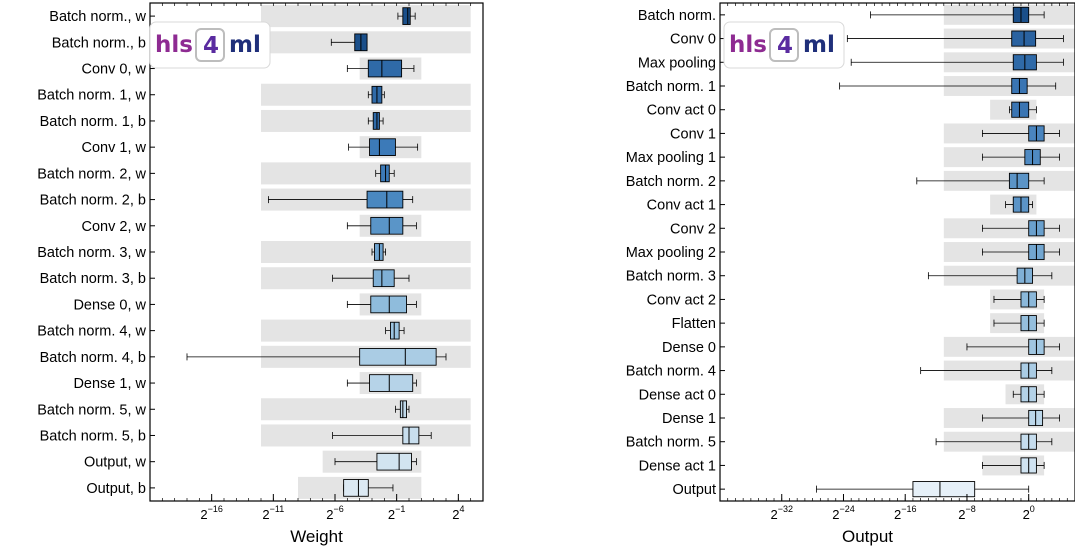  I want to click on row-label: Max pooling, so click(677, 63).